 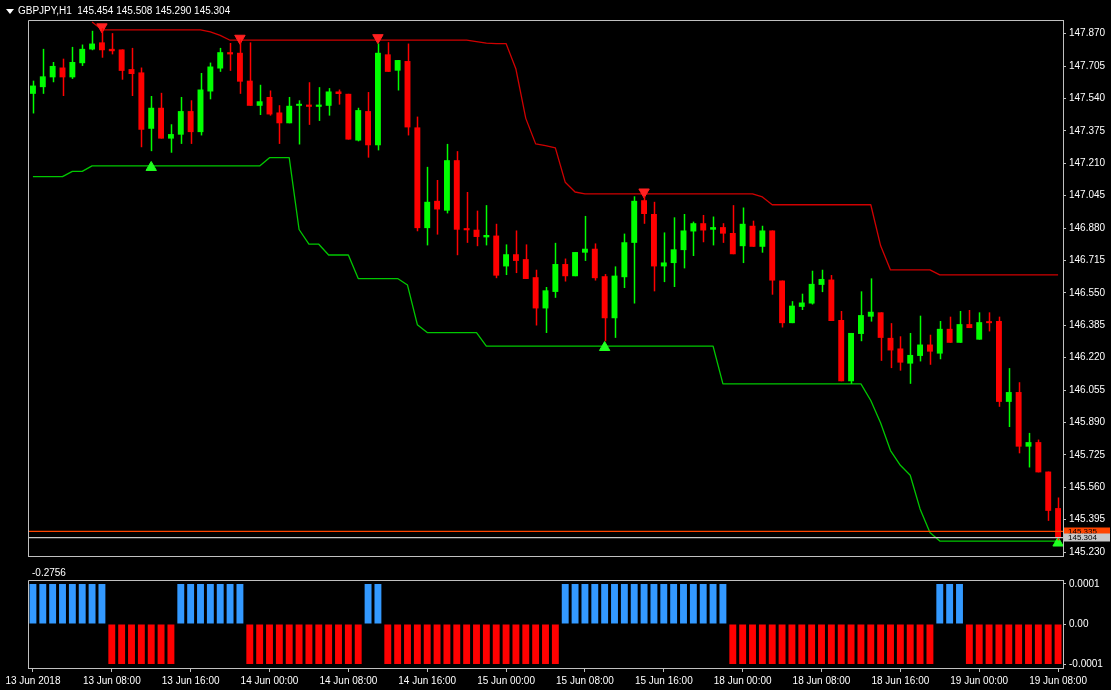 What do you see at coordinates (1087, 551) in the screenshot?
I see `y-tick-label: 145.230` at bounding box center [1087, 551].